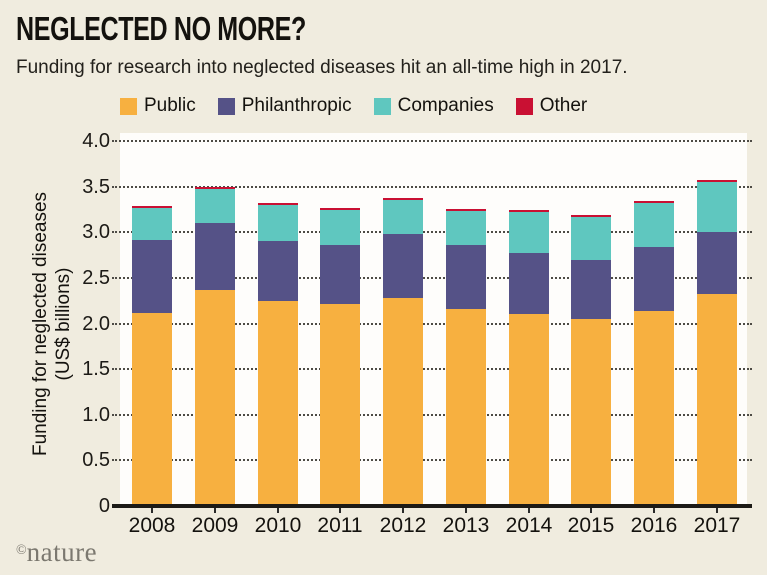 This screenshot has width=767, height=575. What do you see at coordinates (340, 405) in the screenshot?
I see `bar-segment-public-2011` at bounding box center [340, 405].